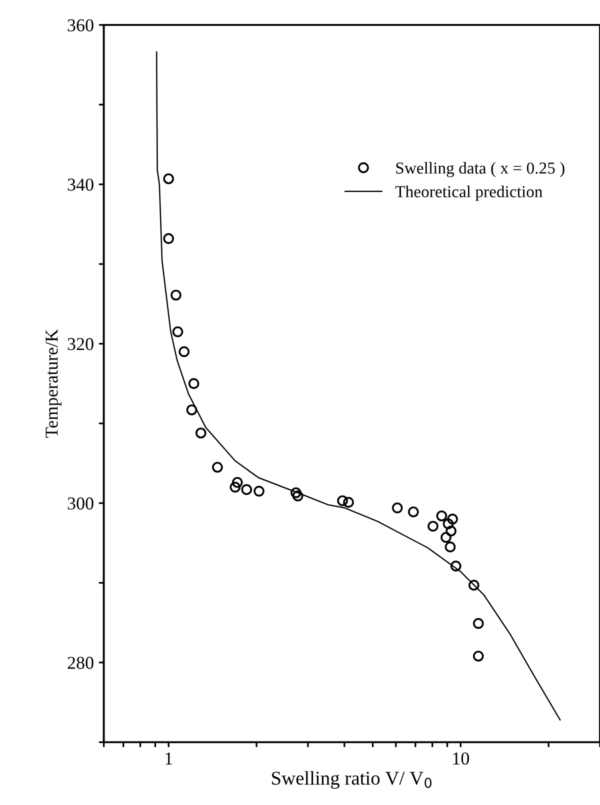 This screenshot has height=805, width=600. I want to click on y-tick-label: 280, so click(81, 662).